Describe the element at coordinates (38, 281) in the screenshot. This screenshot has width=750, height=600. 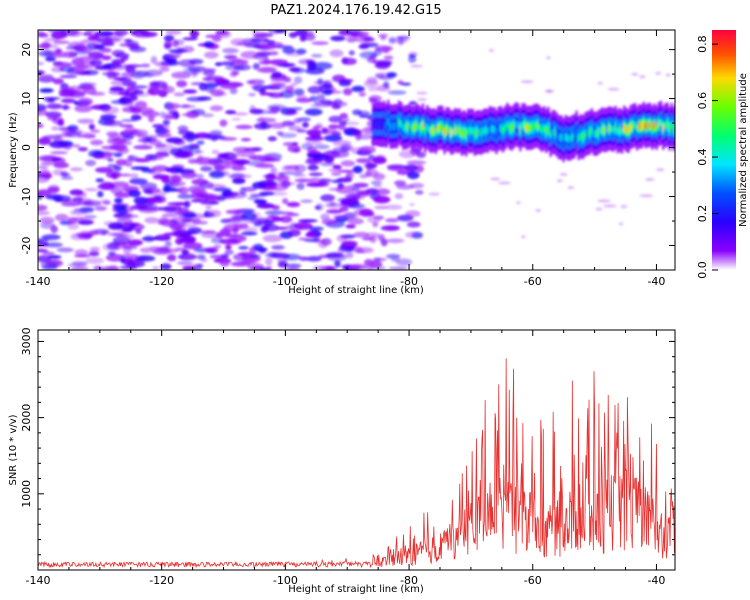
I see `x-tick-label: -140` at that location.